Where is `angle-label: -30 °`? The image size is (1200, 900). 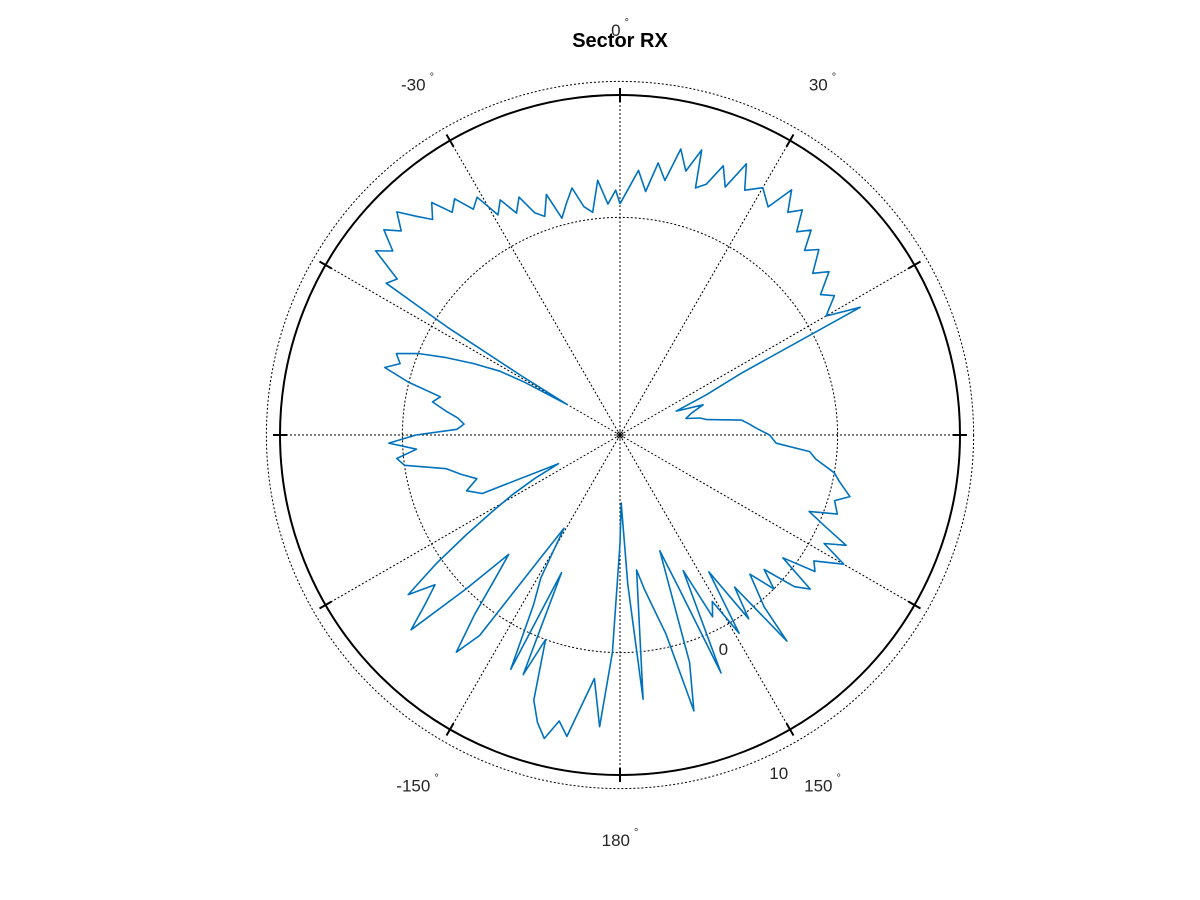 angle-label: -30 ° is located at coordinates (417, 82).